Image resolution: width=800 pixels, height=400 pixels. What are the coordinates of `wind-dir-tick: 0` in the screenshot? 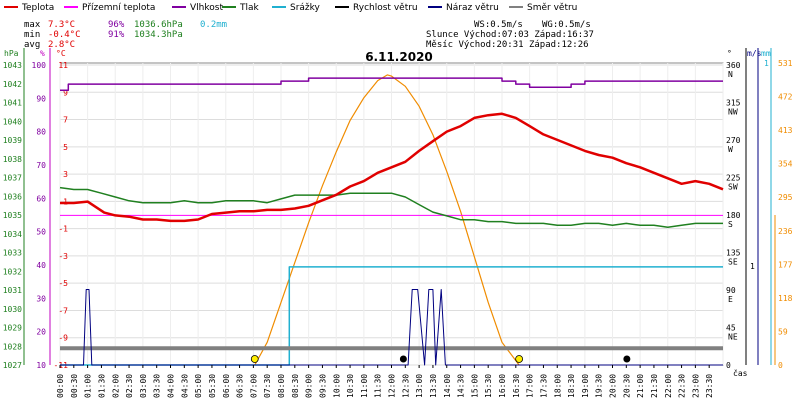 It's located at (728, 365).